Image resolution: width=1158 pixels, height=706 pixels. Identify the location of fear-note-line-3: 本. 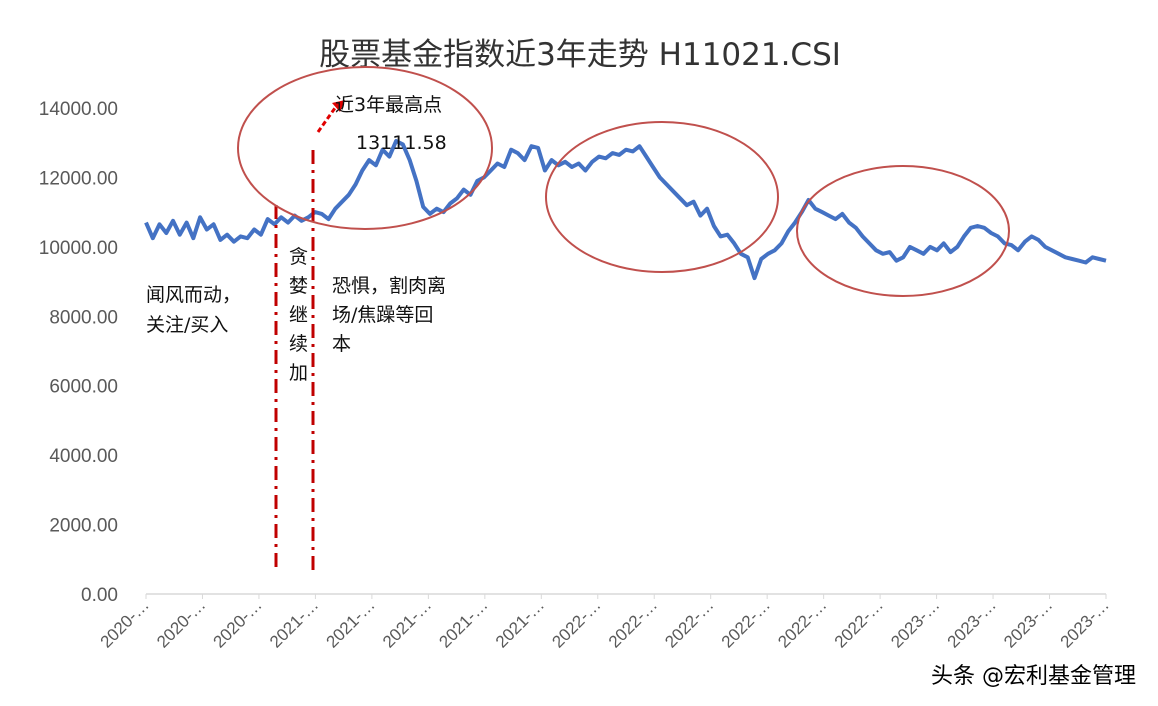
(341, 344).